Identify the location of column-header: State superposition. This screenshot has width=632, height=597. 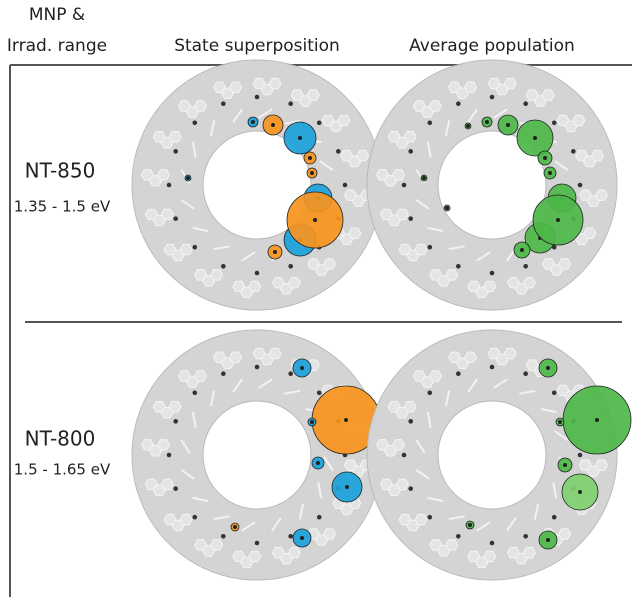
(257, 46).